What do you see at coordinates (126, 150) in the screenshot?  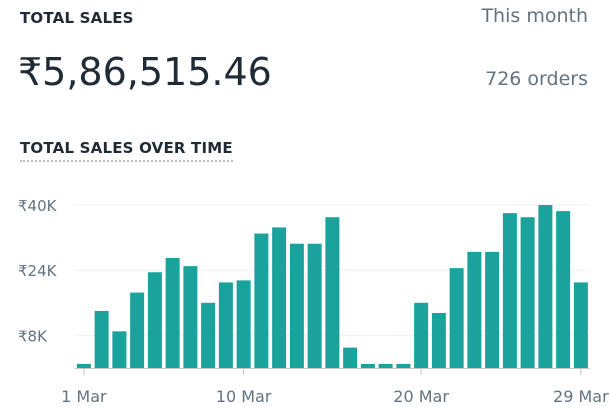 I see `chart-title: TOTAL SALES OVER TIME` at bounding box center [126, 150].